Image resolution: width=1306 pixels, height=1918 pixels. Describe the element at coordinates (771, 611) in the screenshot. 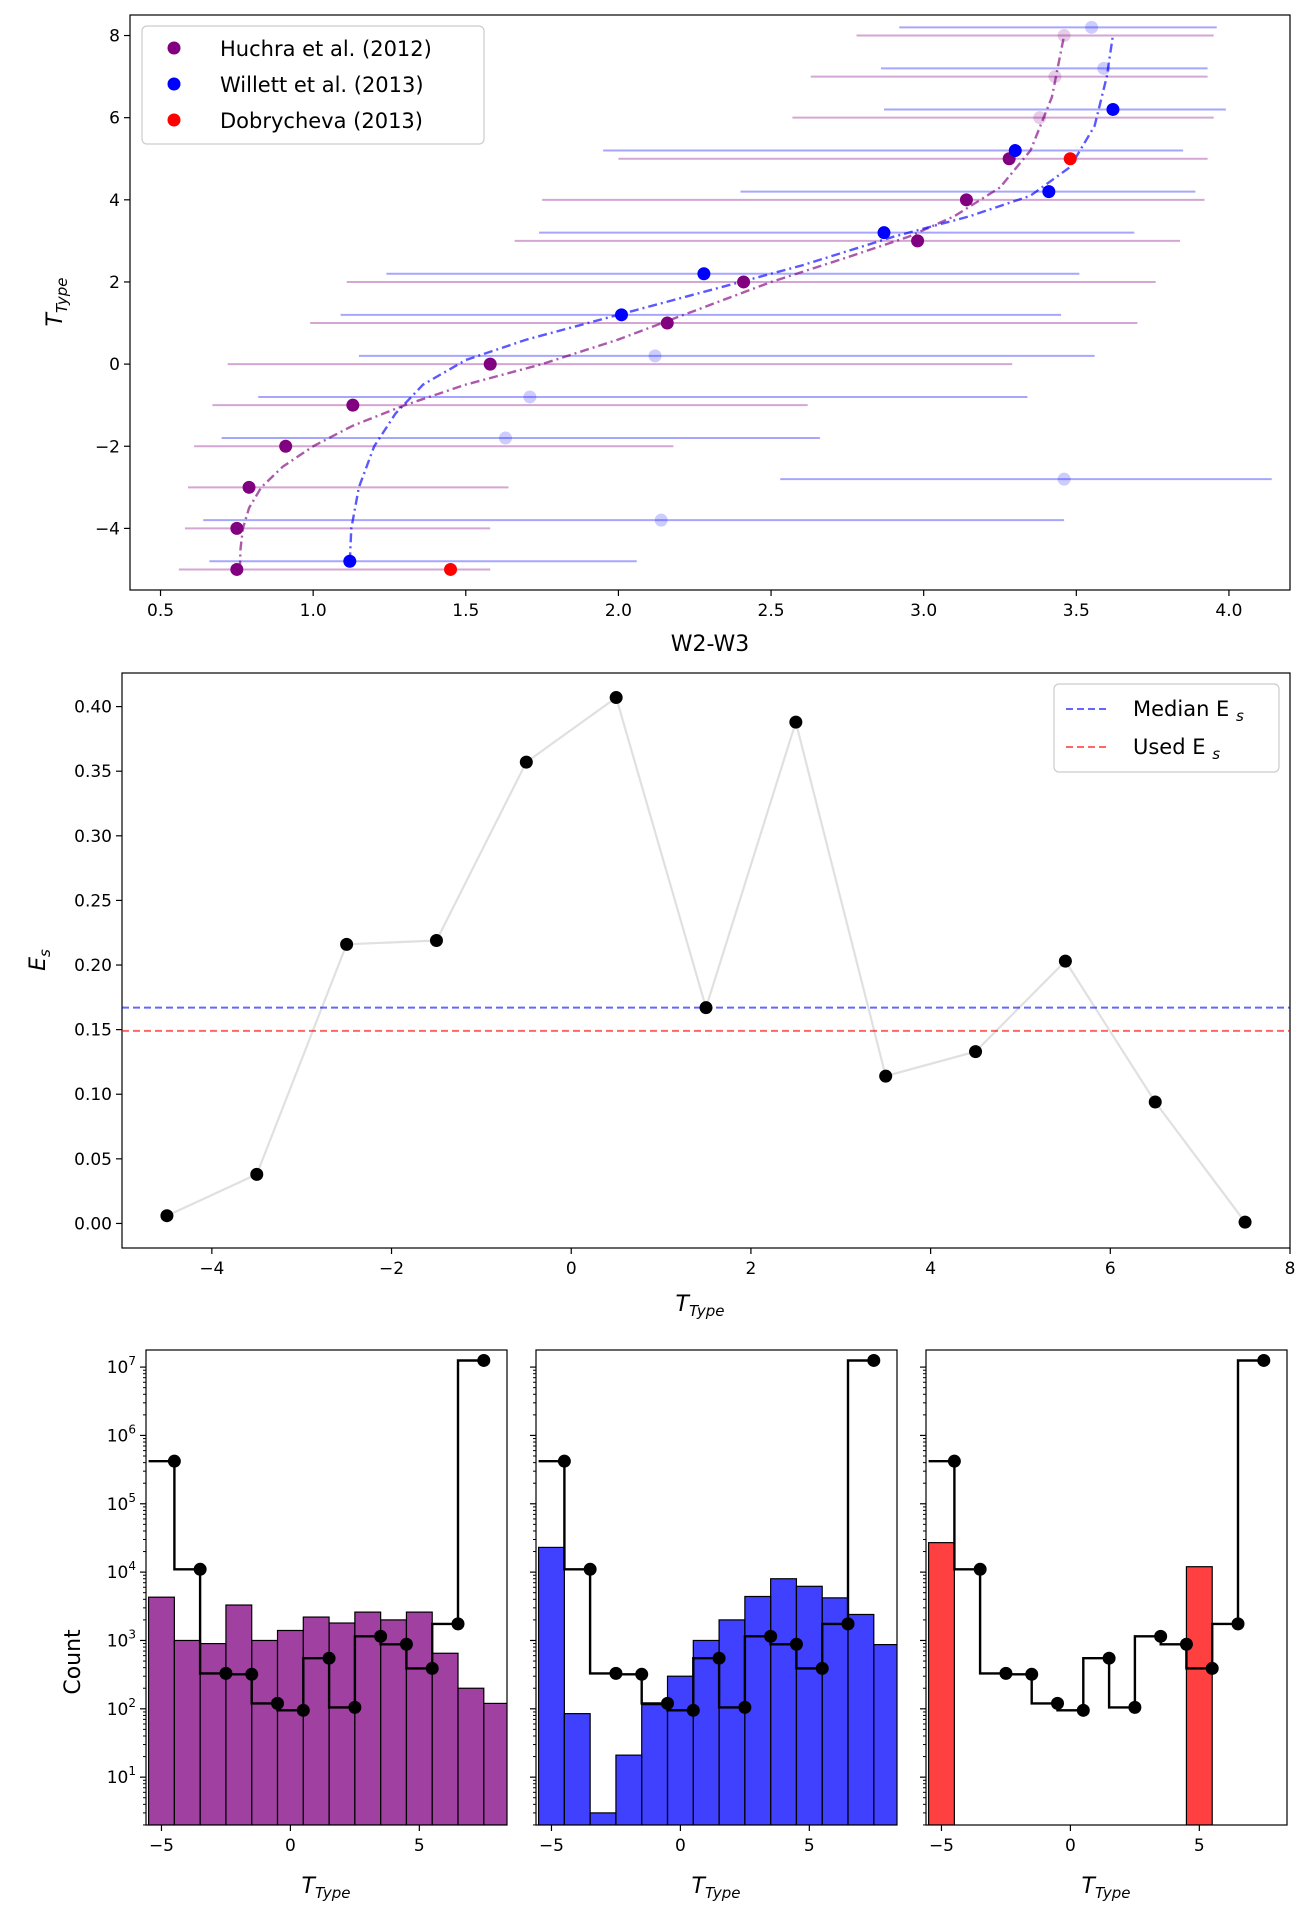

I see `x-tick-label: 2.5` at that location.